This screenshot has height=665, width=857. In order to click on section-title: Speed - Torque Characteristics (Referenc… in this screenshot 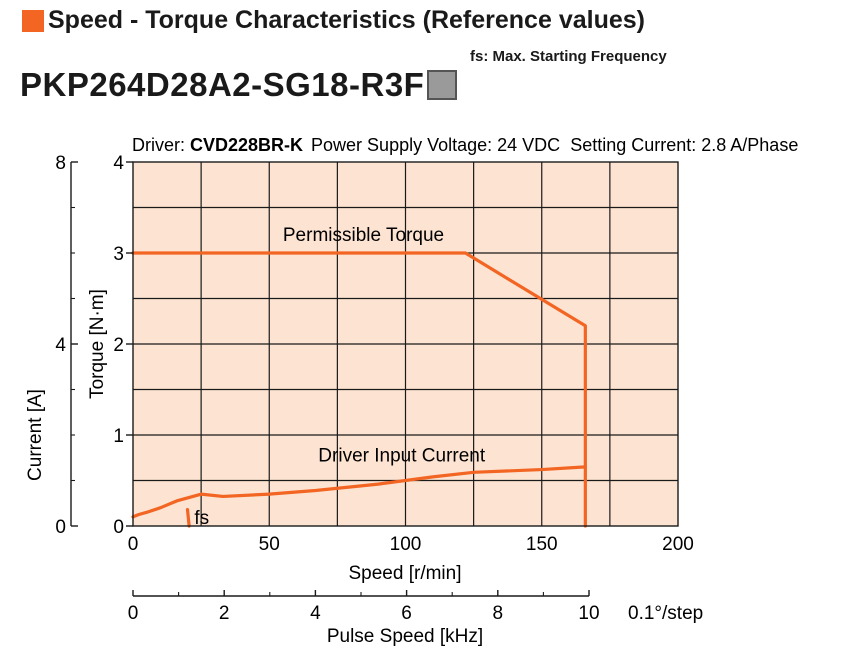, I will do `click(333, 20)`.